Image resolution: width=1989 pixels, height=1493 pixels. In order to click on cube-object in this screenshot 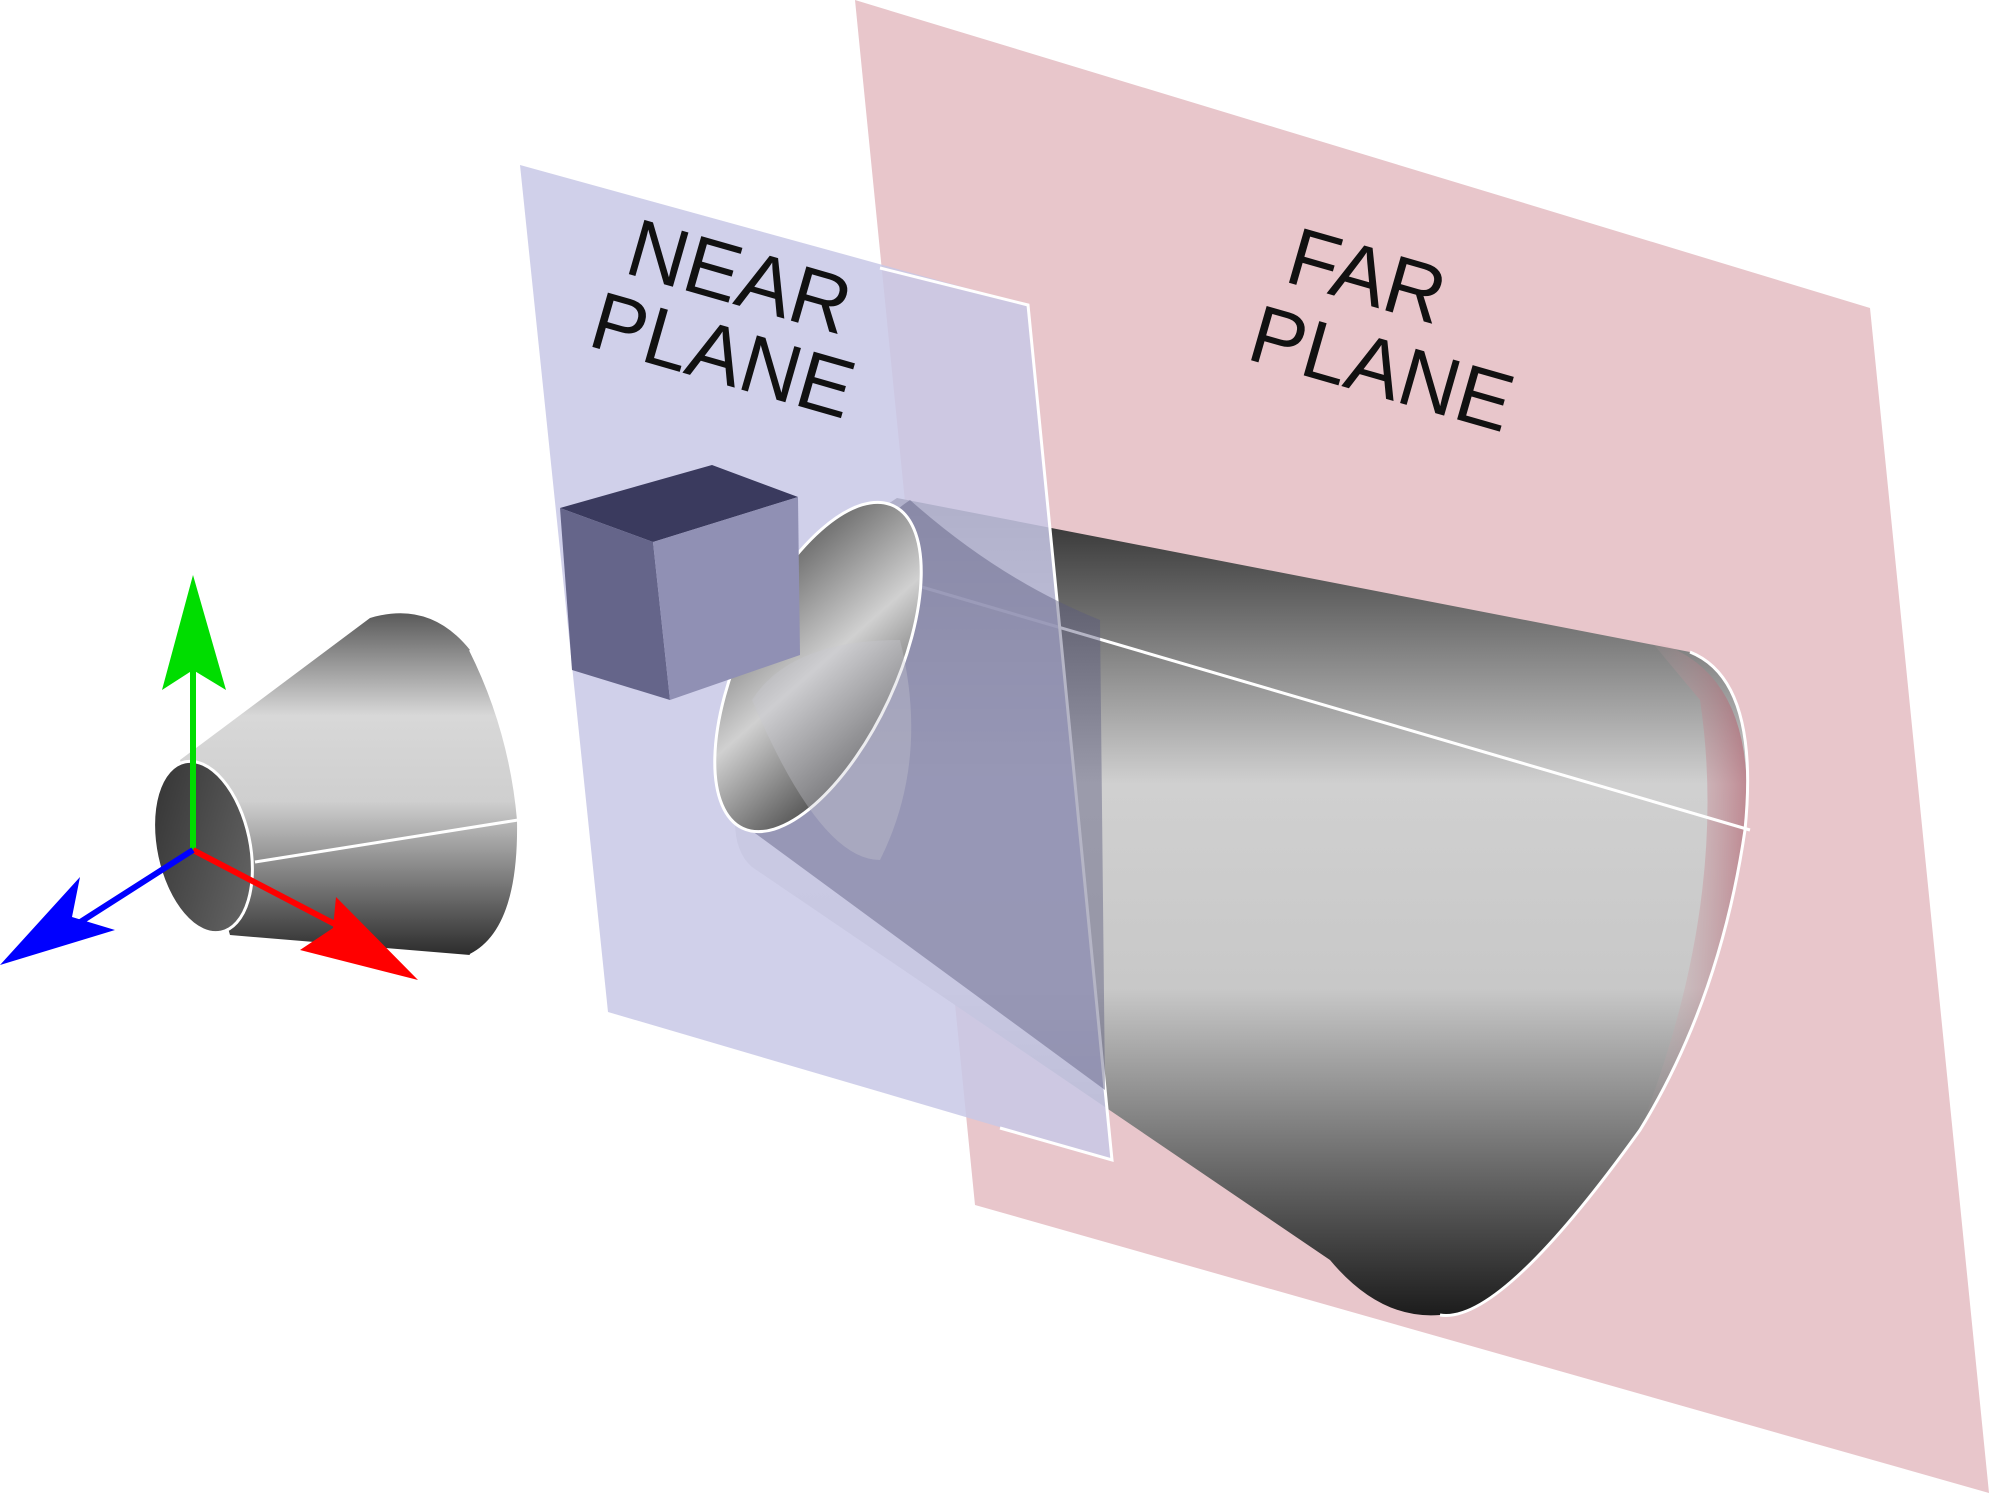, I will do `click(680, 582)`.